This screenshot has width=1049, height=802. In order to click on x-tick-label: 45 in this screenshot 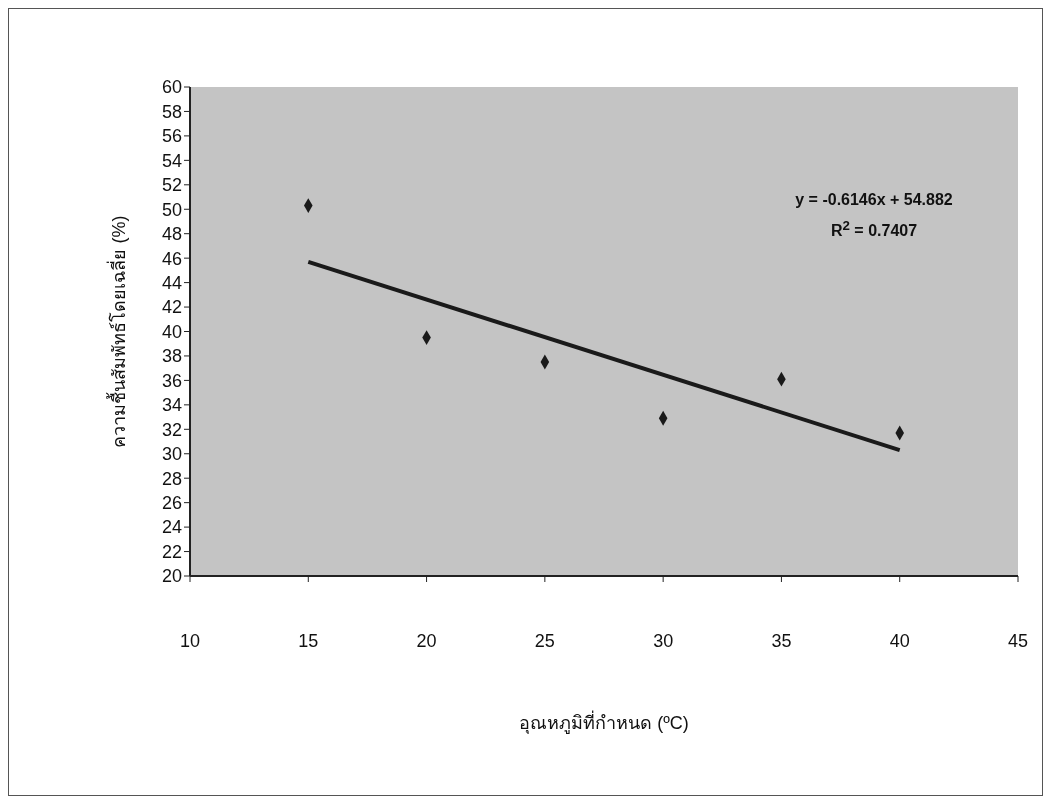, I will do `click(1018, 640)`.